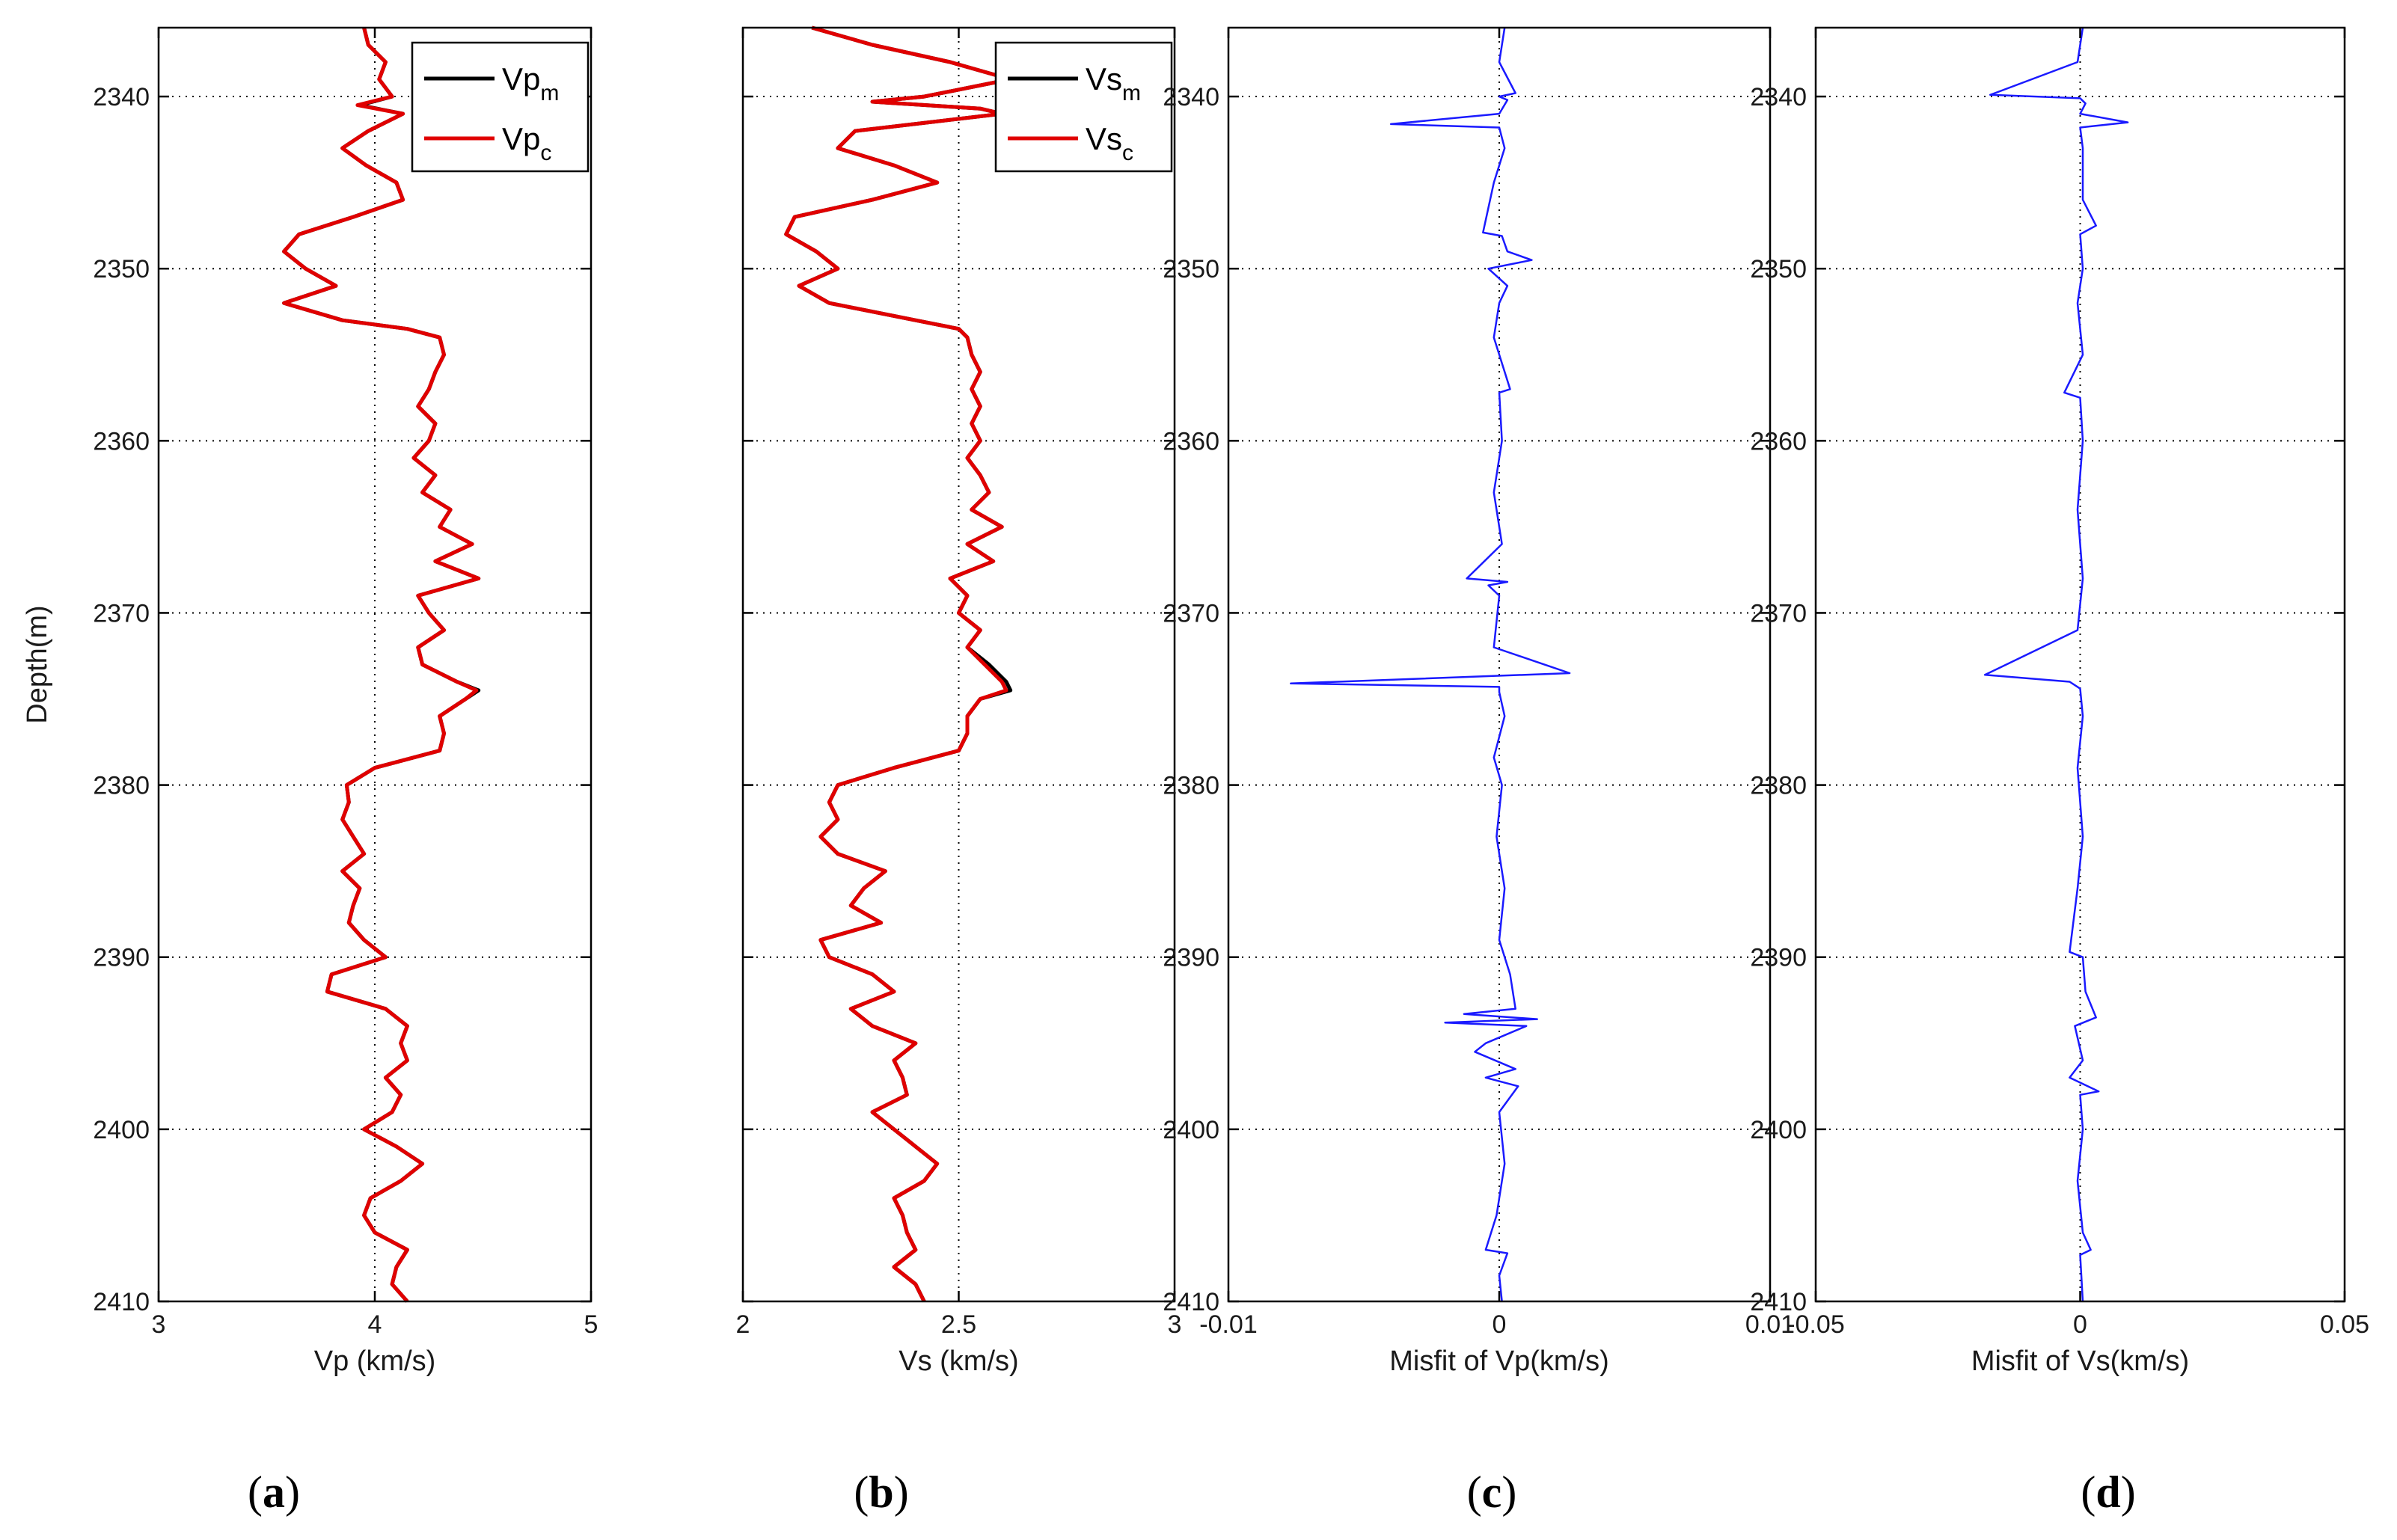 The image size is (2397, 1540). I want to click on panel-label: (b), so click(881, 1492).